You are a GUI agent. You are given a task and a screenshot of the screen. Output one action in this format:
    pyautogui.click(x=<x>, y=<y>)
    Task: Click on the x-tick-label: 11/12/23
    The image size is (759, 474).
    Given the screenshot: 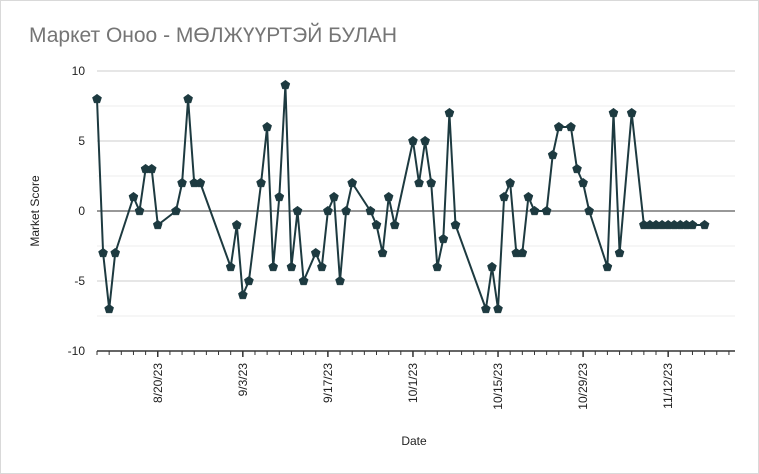 What is the action you would take?
    pyautogui.click(x=668, y=386)
    